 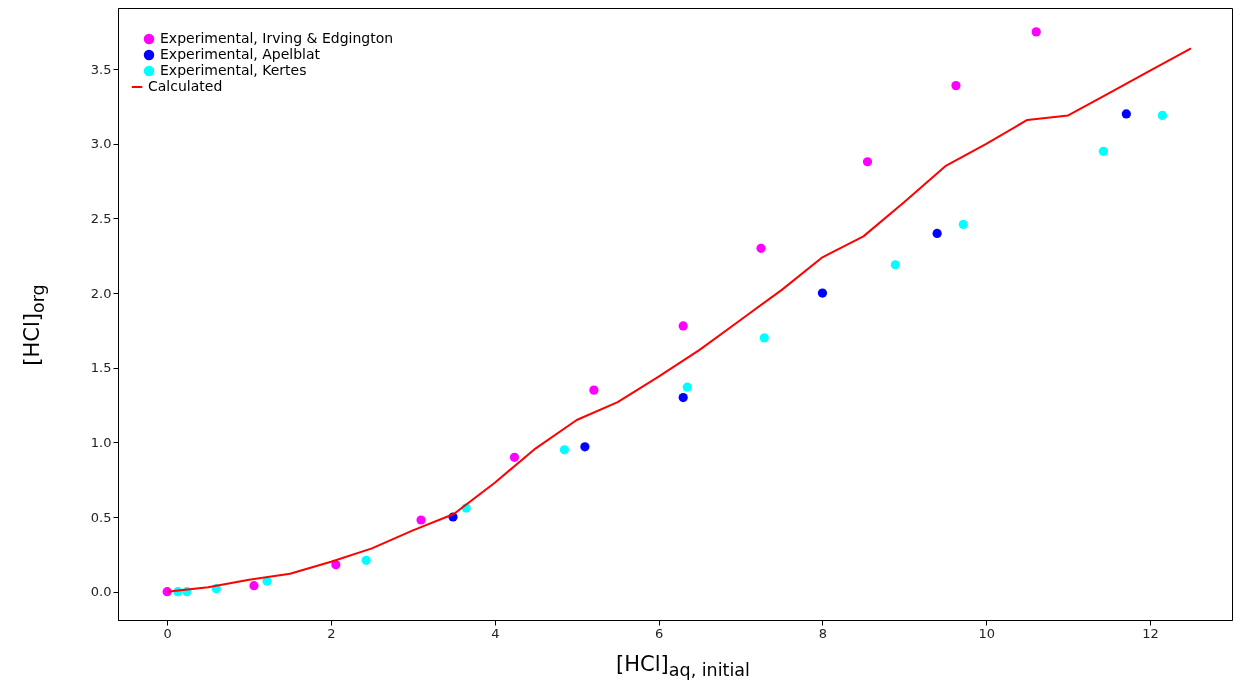 I want to click on x-tick-label: 4, so click(x=495, y=633).